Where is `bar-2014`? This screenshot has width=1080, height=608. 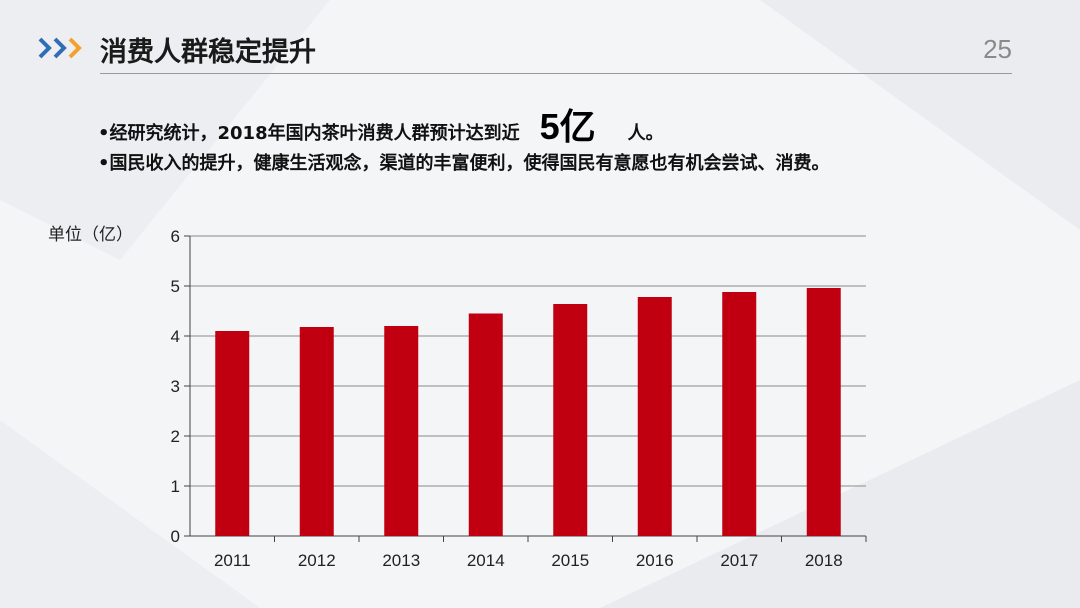
bar-2014 is located at coordinates (485, 424).